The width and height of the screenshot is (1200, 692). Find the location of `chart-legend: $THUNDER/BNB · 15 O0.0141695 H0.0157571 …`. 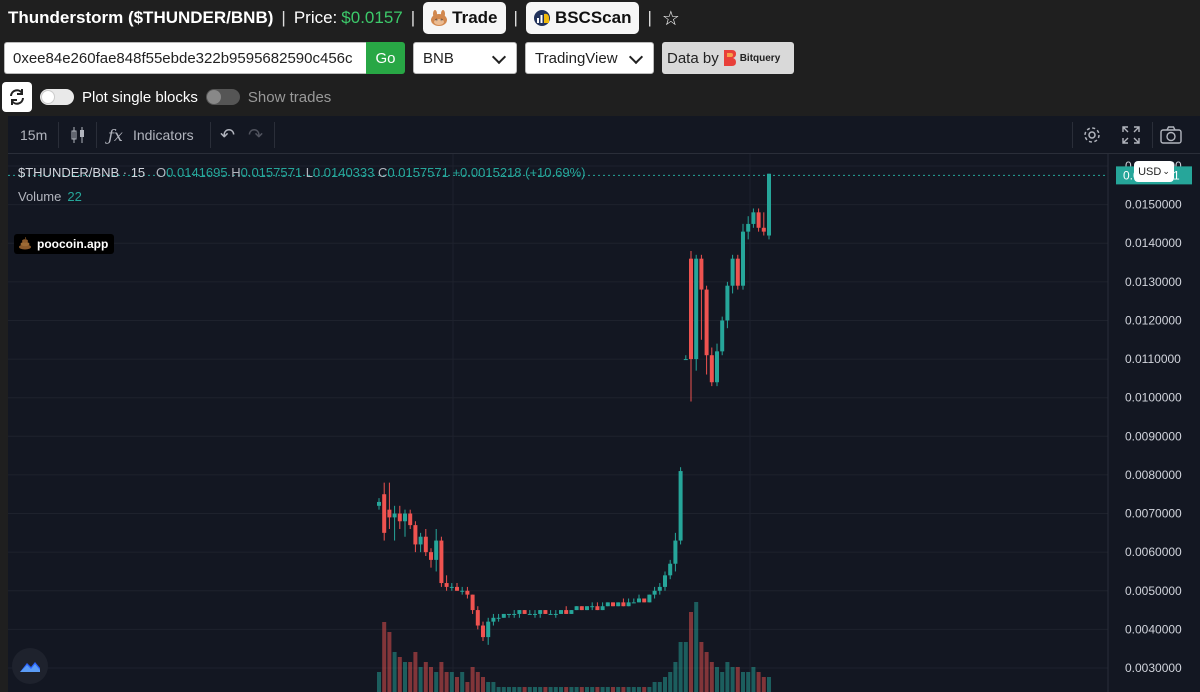

chart-legend: $THUNDER/BNB · 15 O0.0141695 H0.0157571 … is located at coordinates (302, 172).